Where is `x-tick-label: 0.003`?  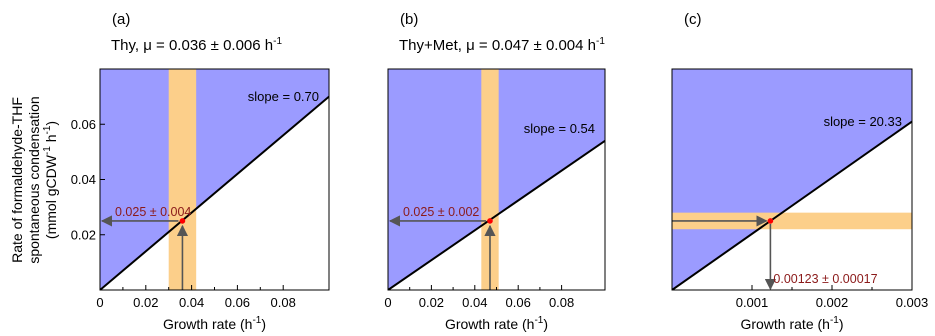
x-tick-label: 0.003 is located at coordinates (912, 302).